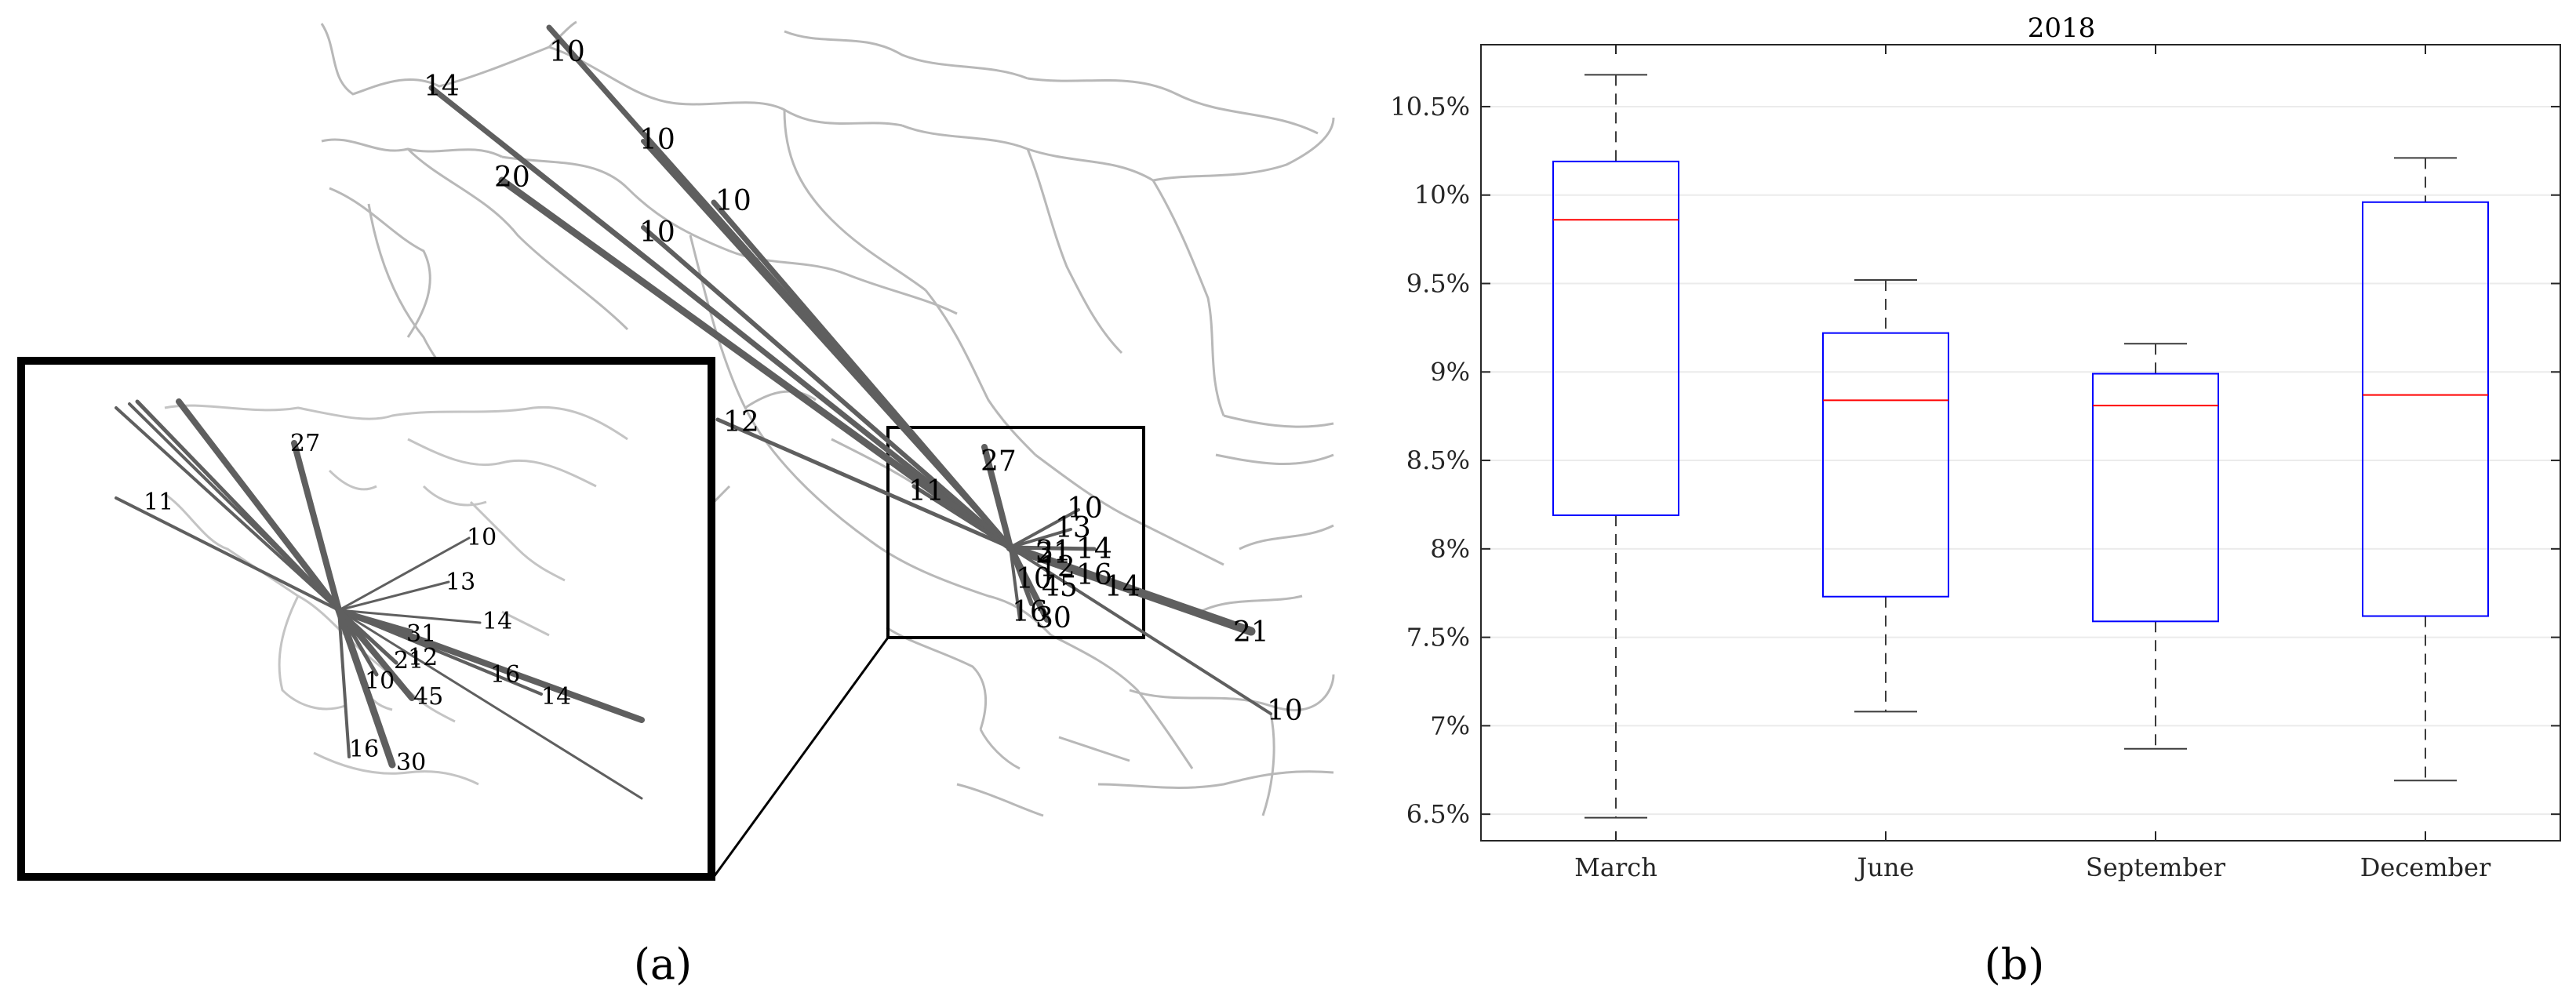  I want to click on inset-flow-lines, so click(380, 599).